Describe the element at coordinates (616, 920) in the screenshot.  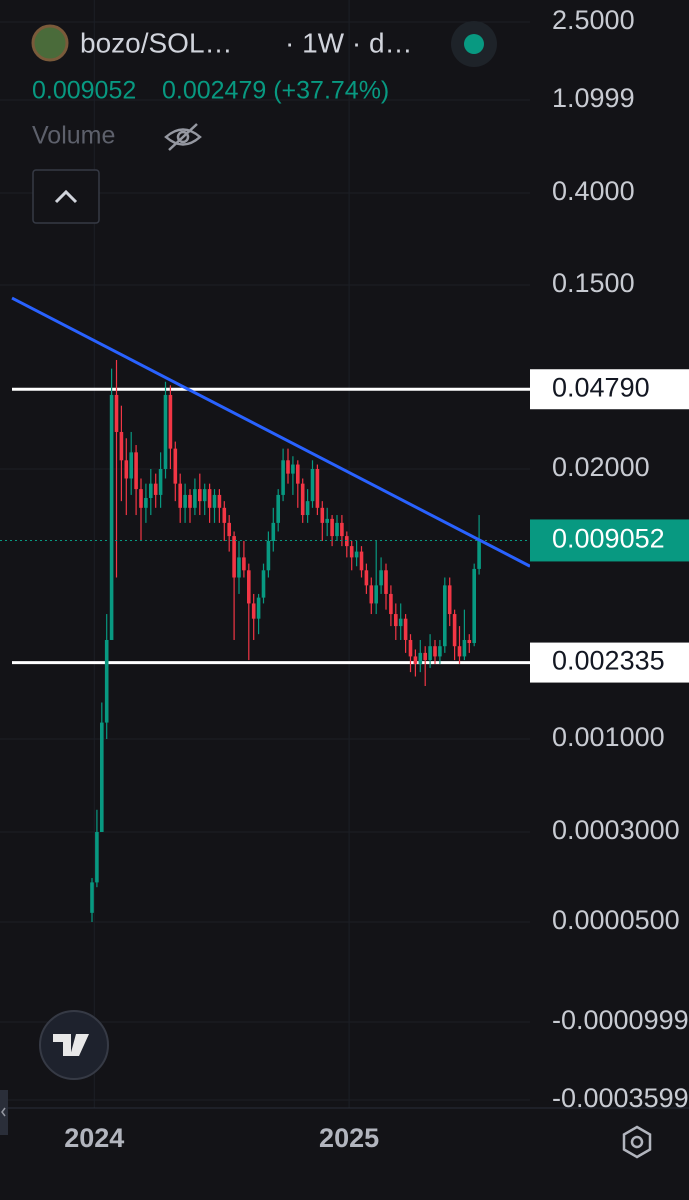
I see `y-tick-label: 0.0000500` at that location.